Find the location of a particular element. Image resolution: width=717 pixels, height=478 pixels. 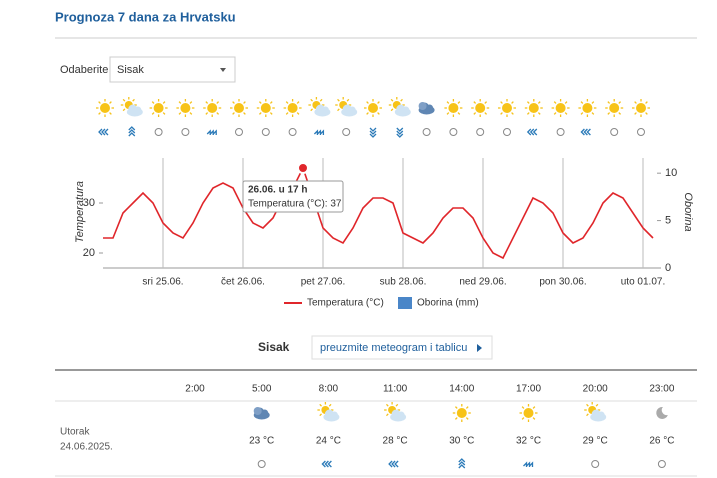

temperature-cell: 32 °C is located at coordinates (528, 441).